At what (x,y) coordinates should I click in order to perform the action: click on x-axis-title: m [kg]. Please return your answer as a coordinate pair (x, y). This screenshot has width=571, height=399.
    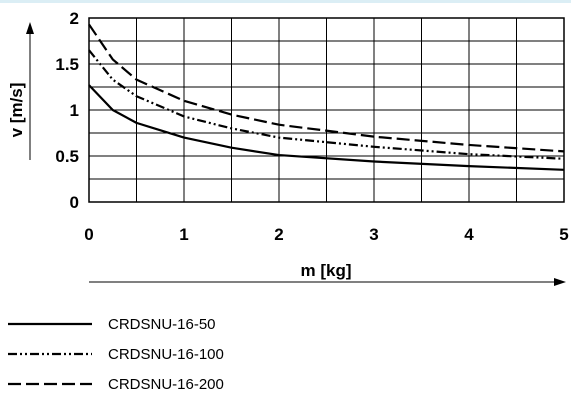
    Looking at the image, I should click on (326, 270).